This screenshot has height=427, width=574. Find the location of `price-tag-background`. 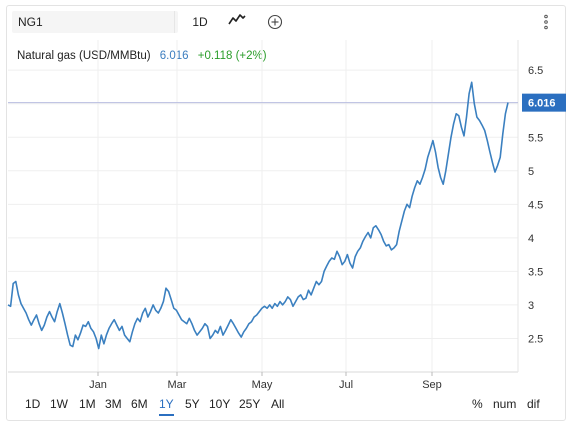

price-tag-background is located at coordinates (544, 102).